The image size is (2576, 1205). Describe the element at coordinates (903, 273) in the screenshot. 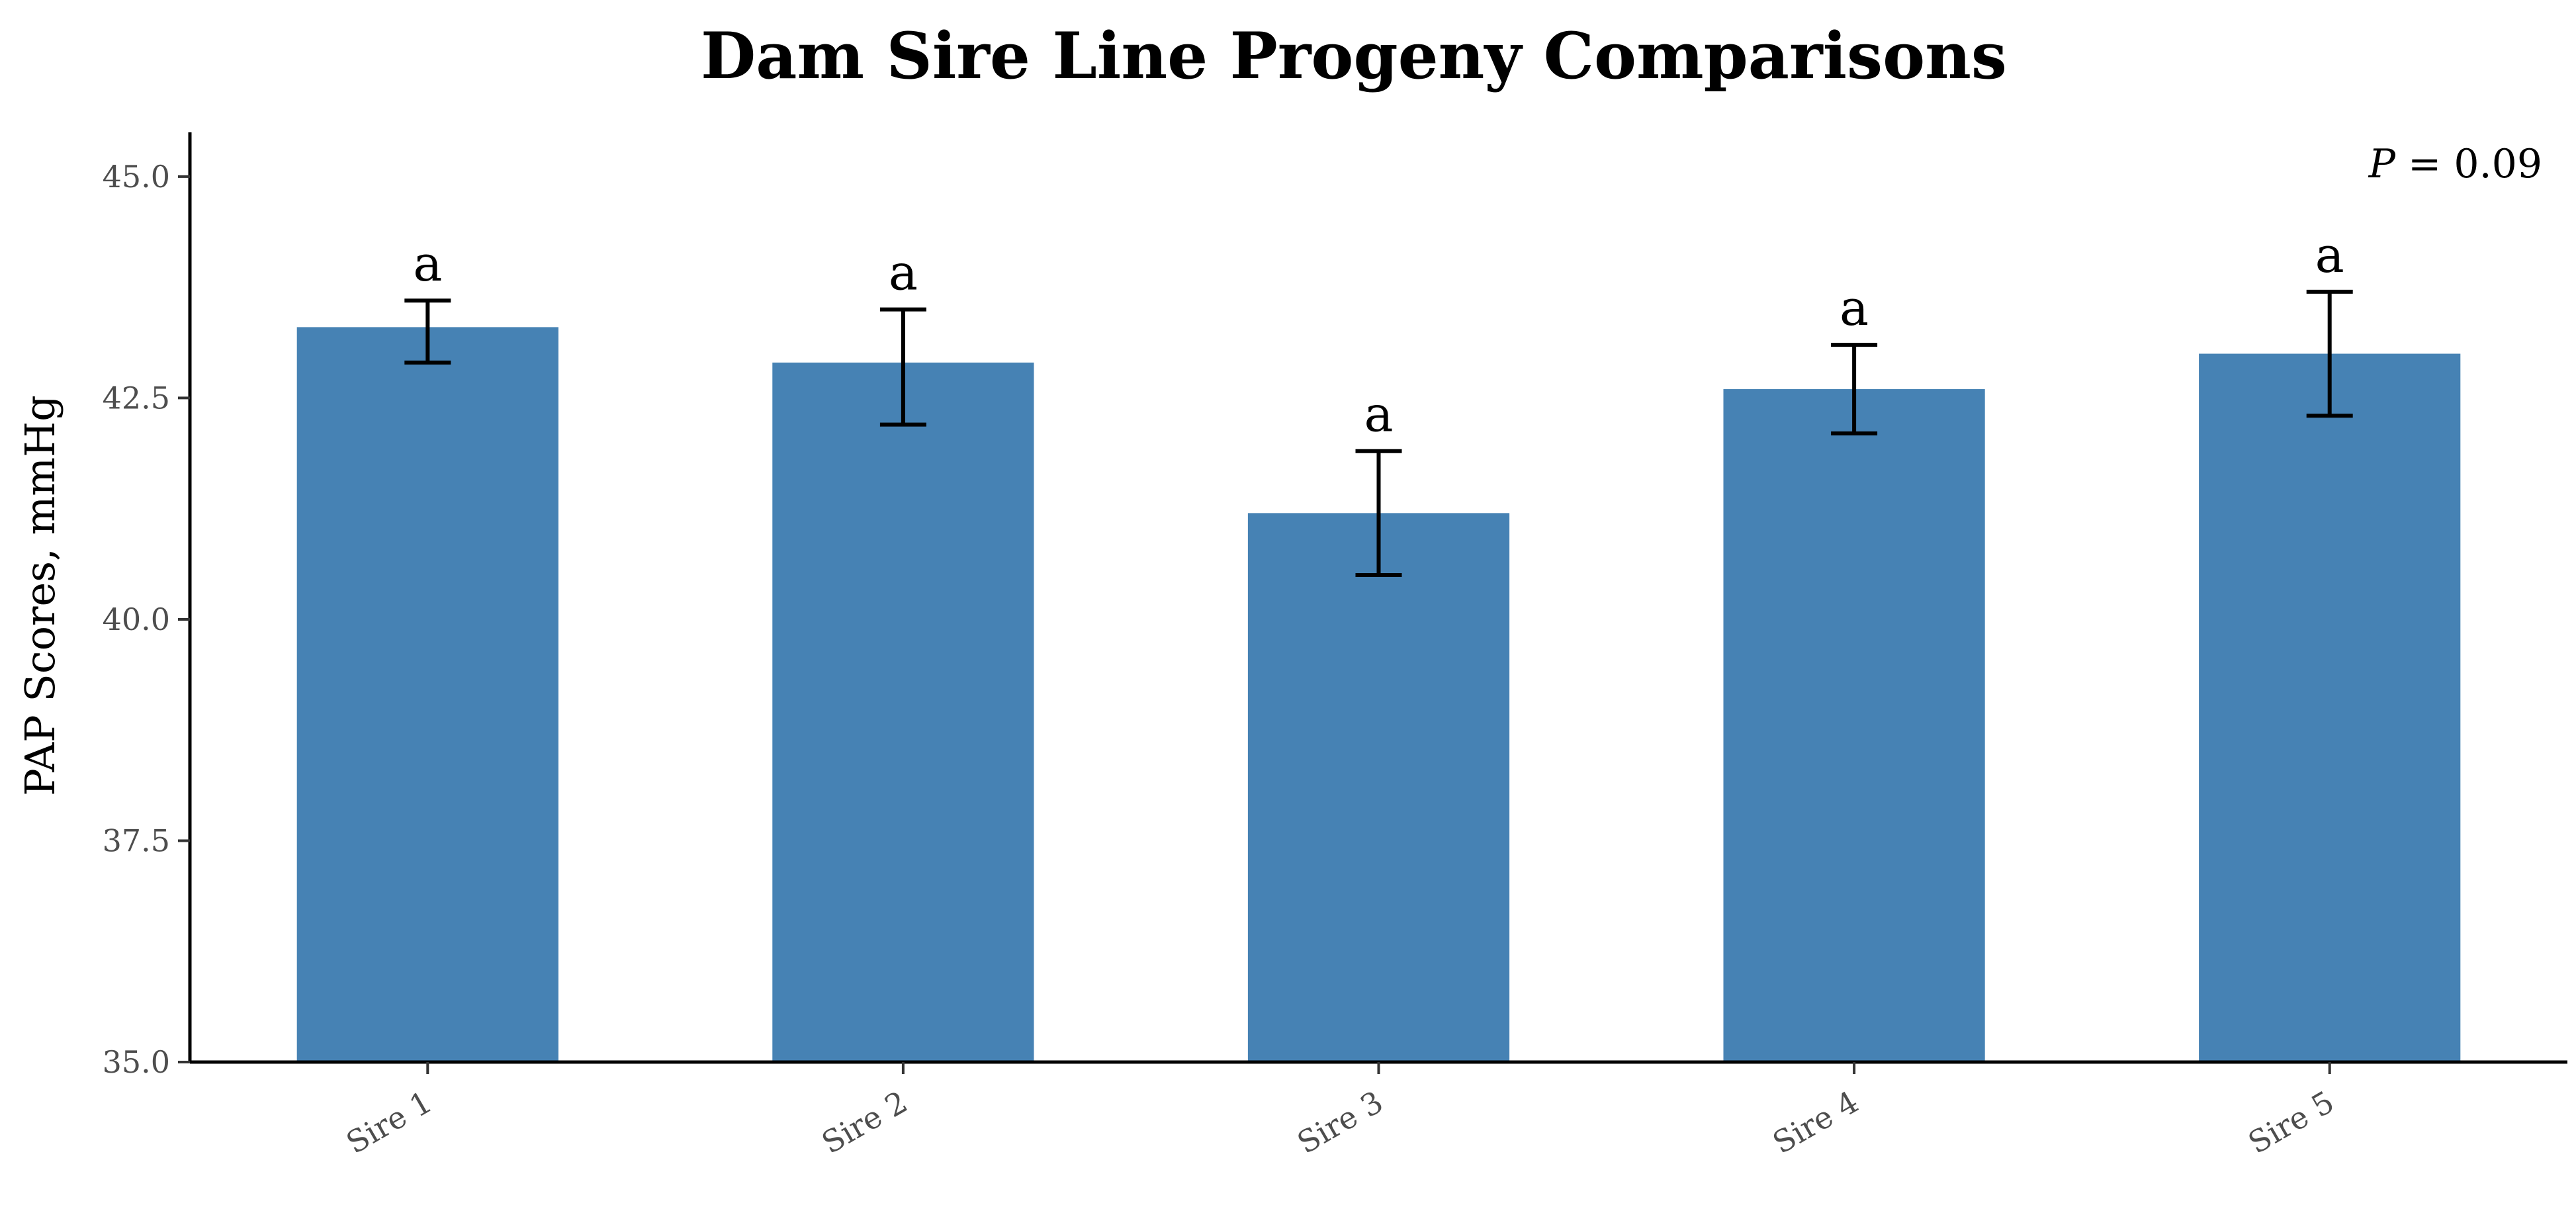

I see `significance-label-2: a` at that location.